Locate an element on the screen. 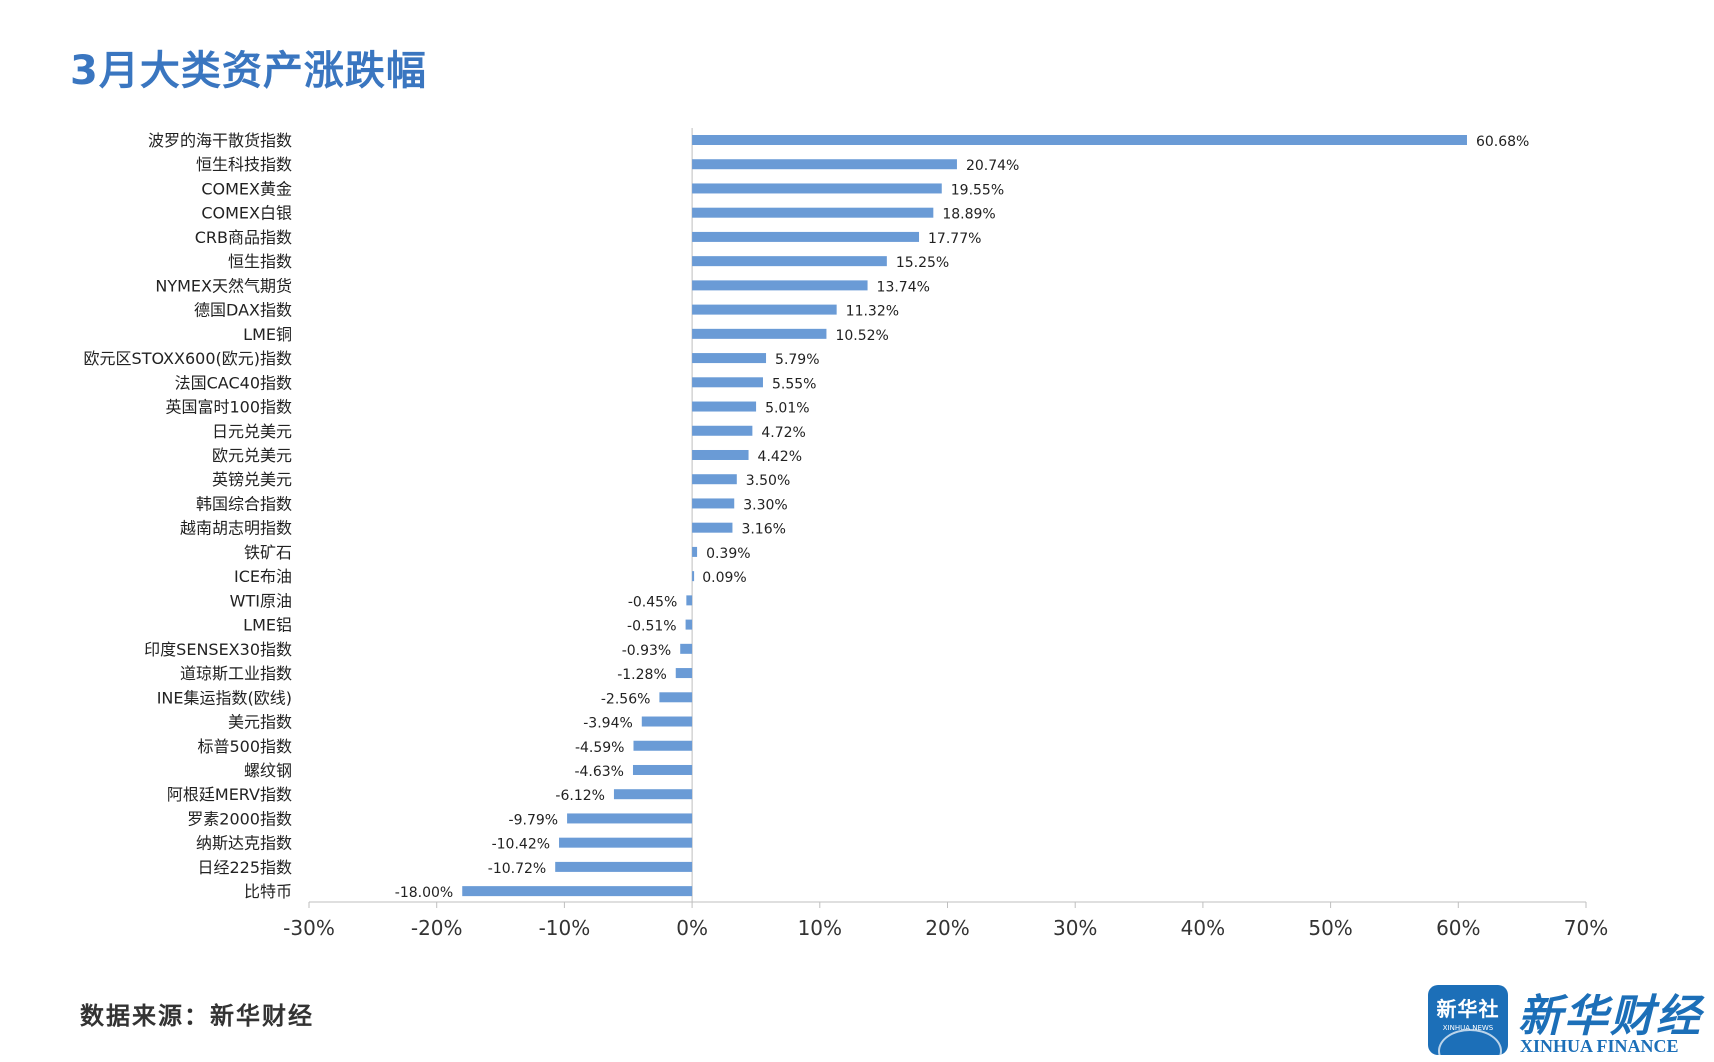  chart-title: 3月大类资产涨跌幅 is located at coordinates (248, 71).